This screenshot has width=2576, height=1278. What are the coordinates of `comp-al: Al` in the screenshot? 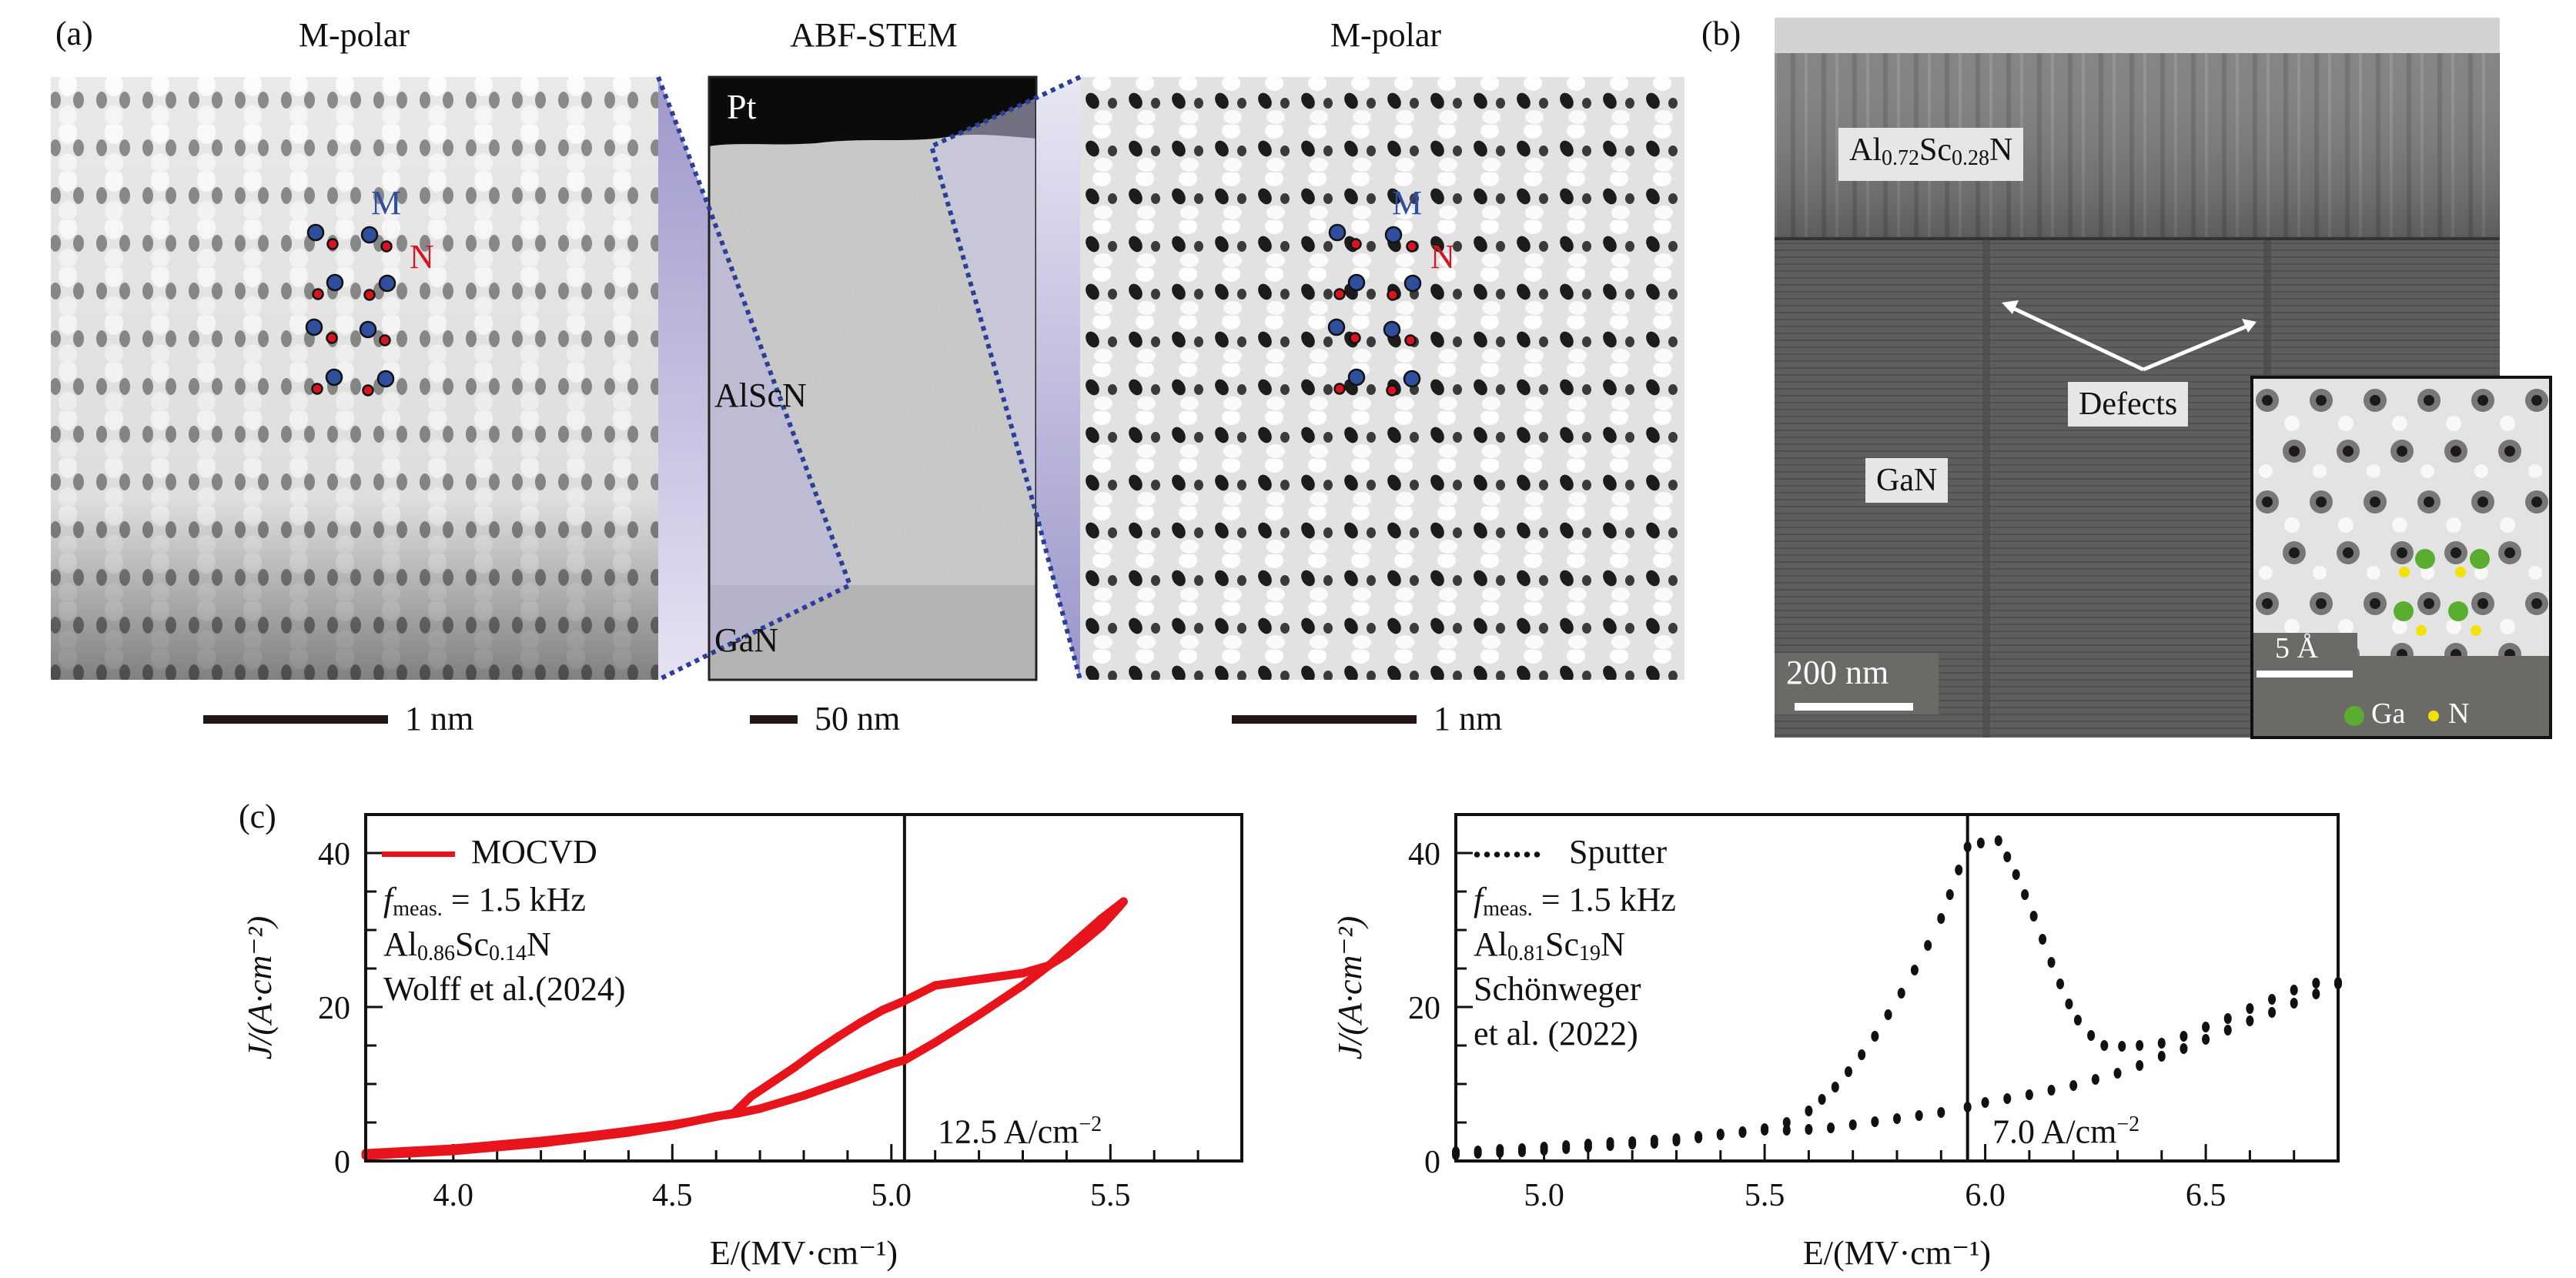 It's located at (1491, 944).